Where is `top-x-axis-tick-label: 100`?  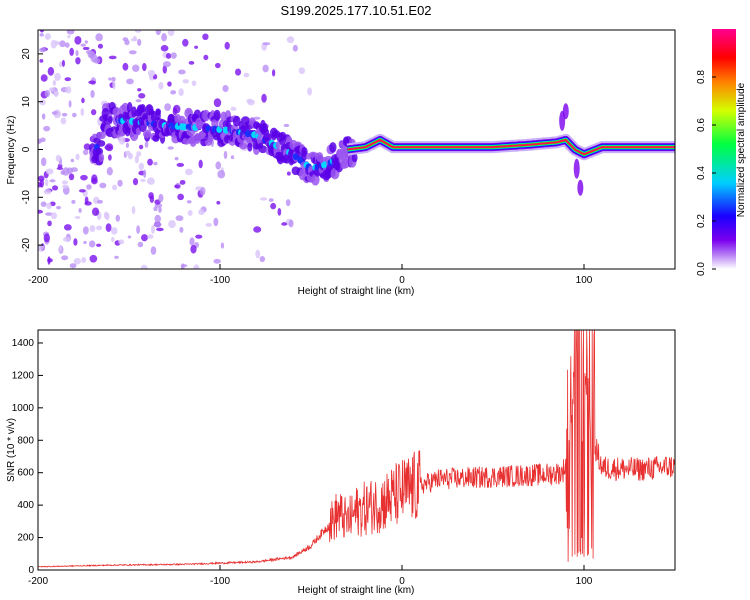
top-x-axis-tick-label: 100 is located at coordinates (584, 280).